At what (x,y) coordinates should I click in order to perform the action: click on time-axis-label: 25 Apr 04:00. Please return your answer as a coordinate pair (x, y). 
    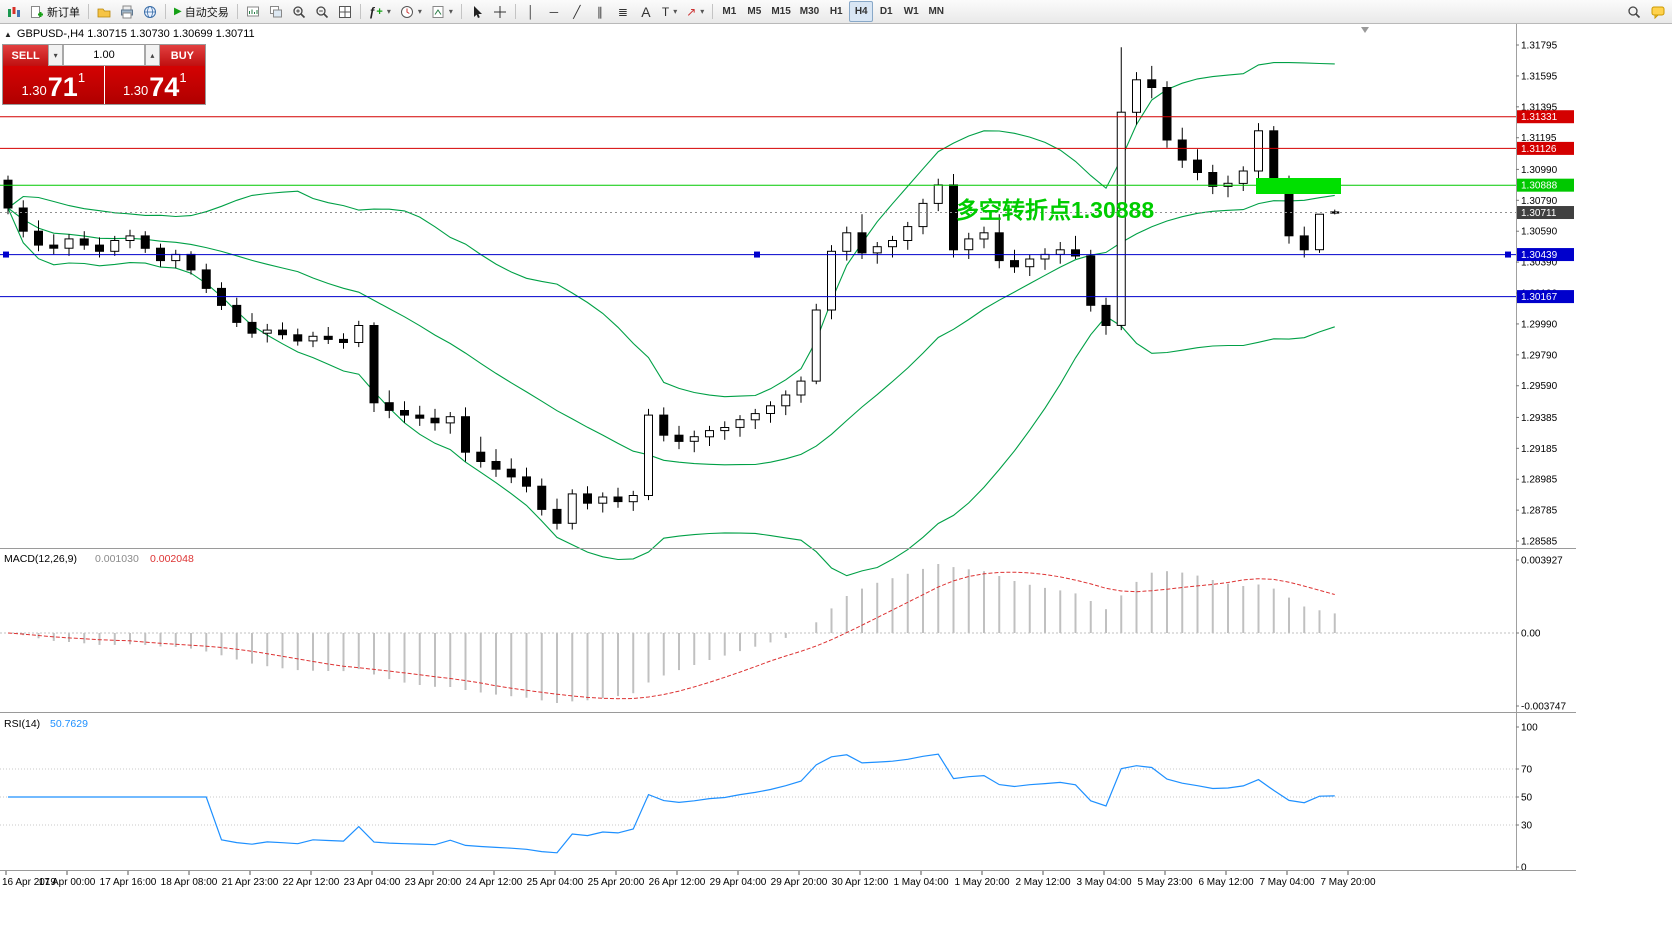
    Looking at the image, I should click on (555, 882).